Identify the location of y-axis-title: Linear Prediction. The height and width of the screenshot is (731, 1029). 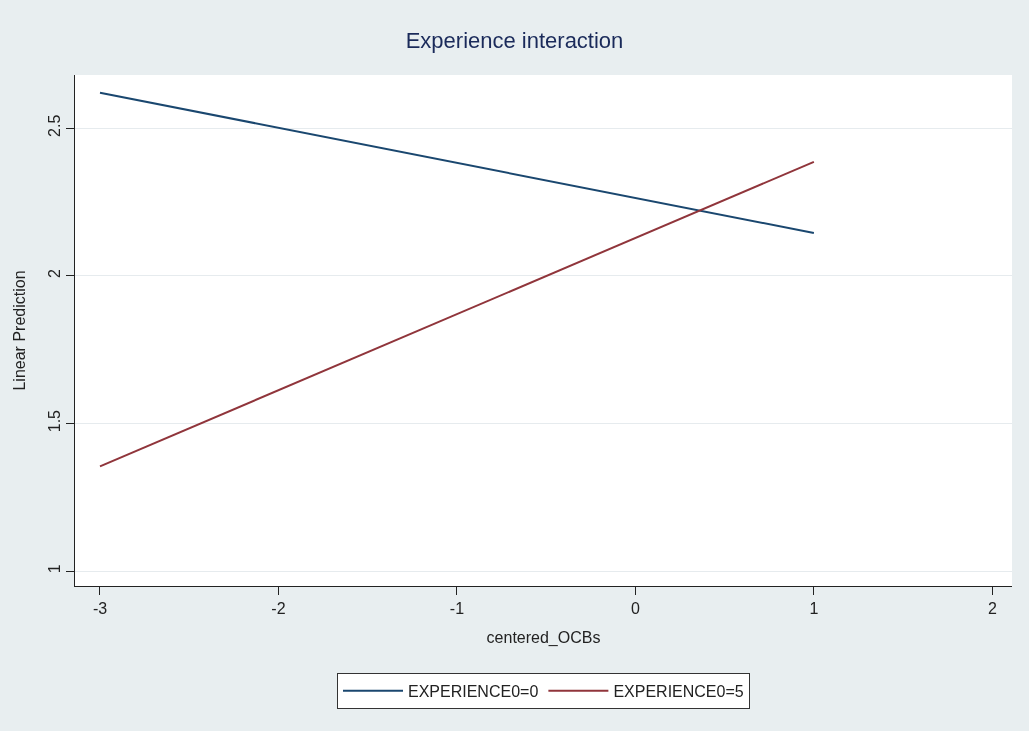
(20, 330).